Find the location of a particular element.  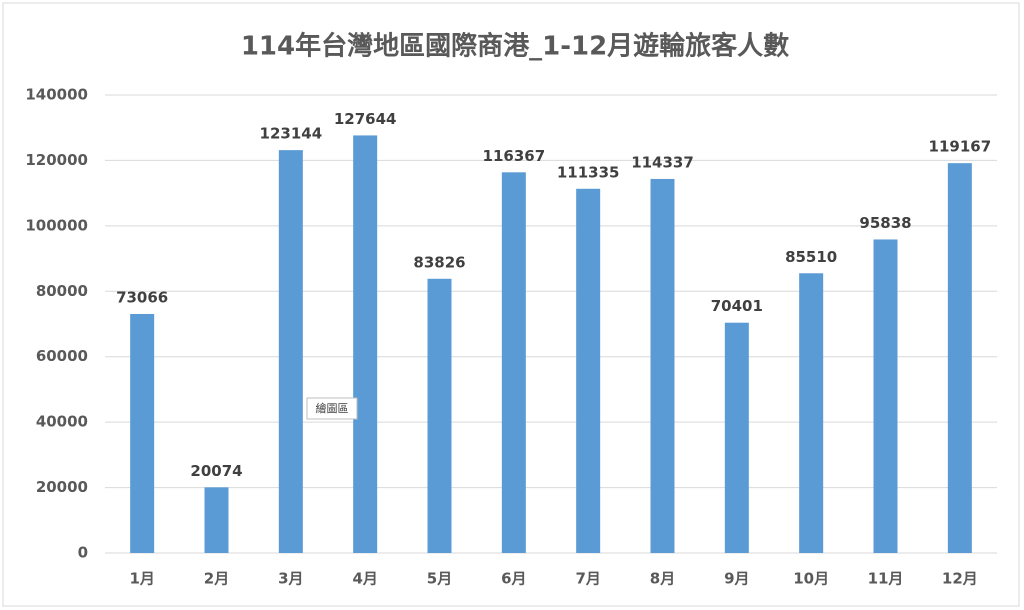

y-tick-label: 100000 is located at coordinates (56, 225).